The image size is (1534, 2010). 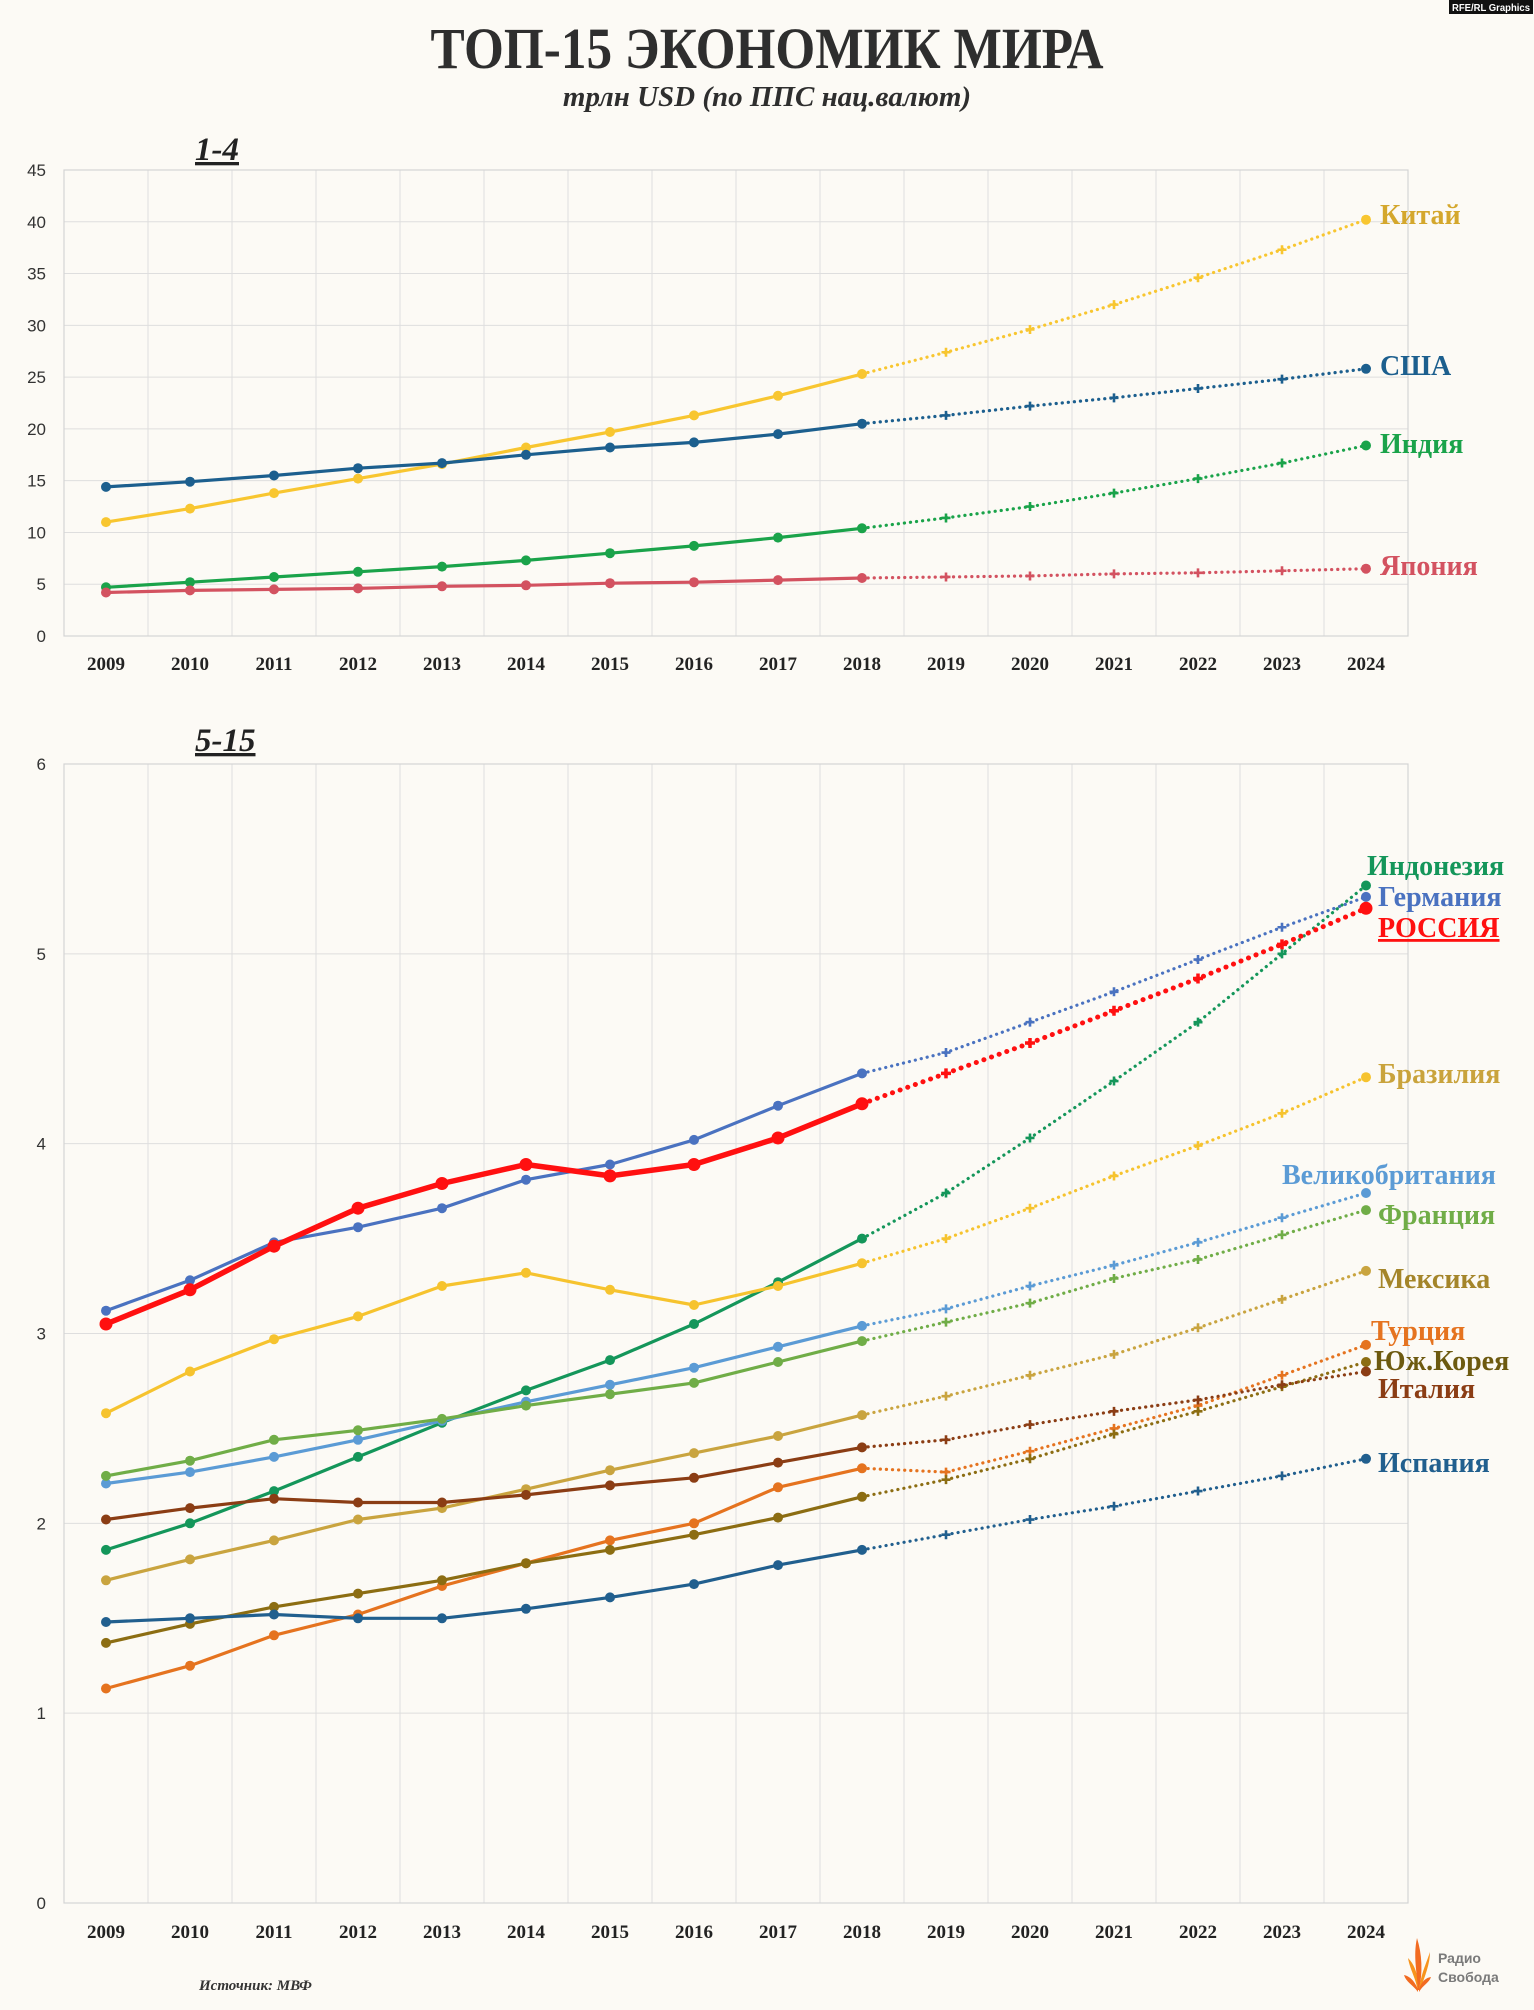 What do you see at coordinates (190, 1508) in the screenshot?
I see `chart-2-series-10-point-2010` at bounding box center [190, 1508].